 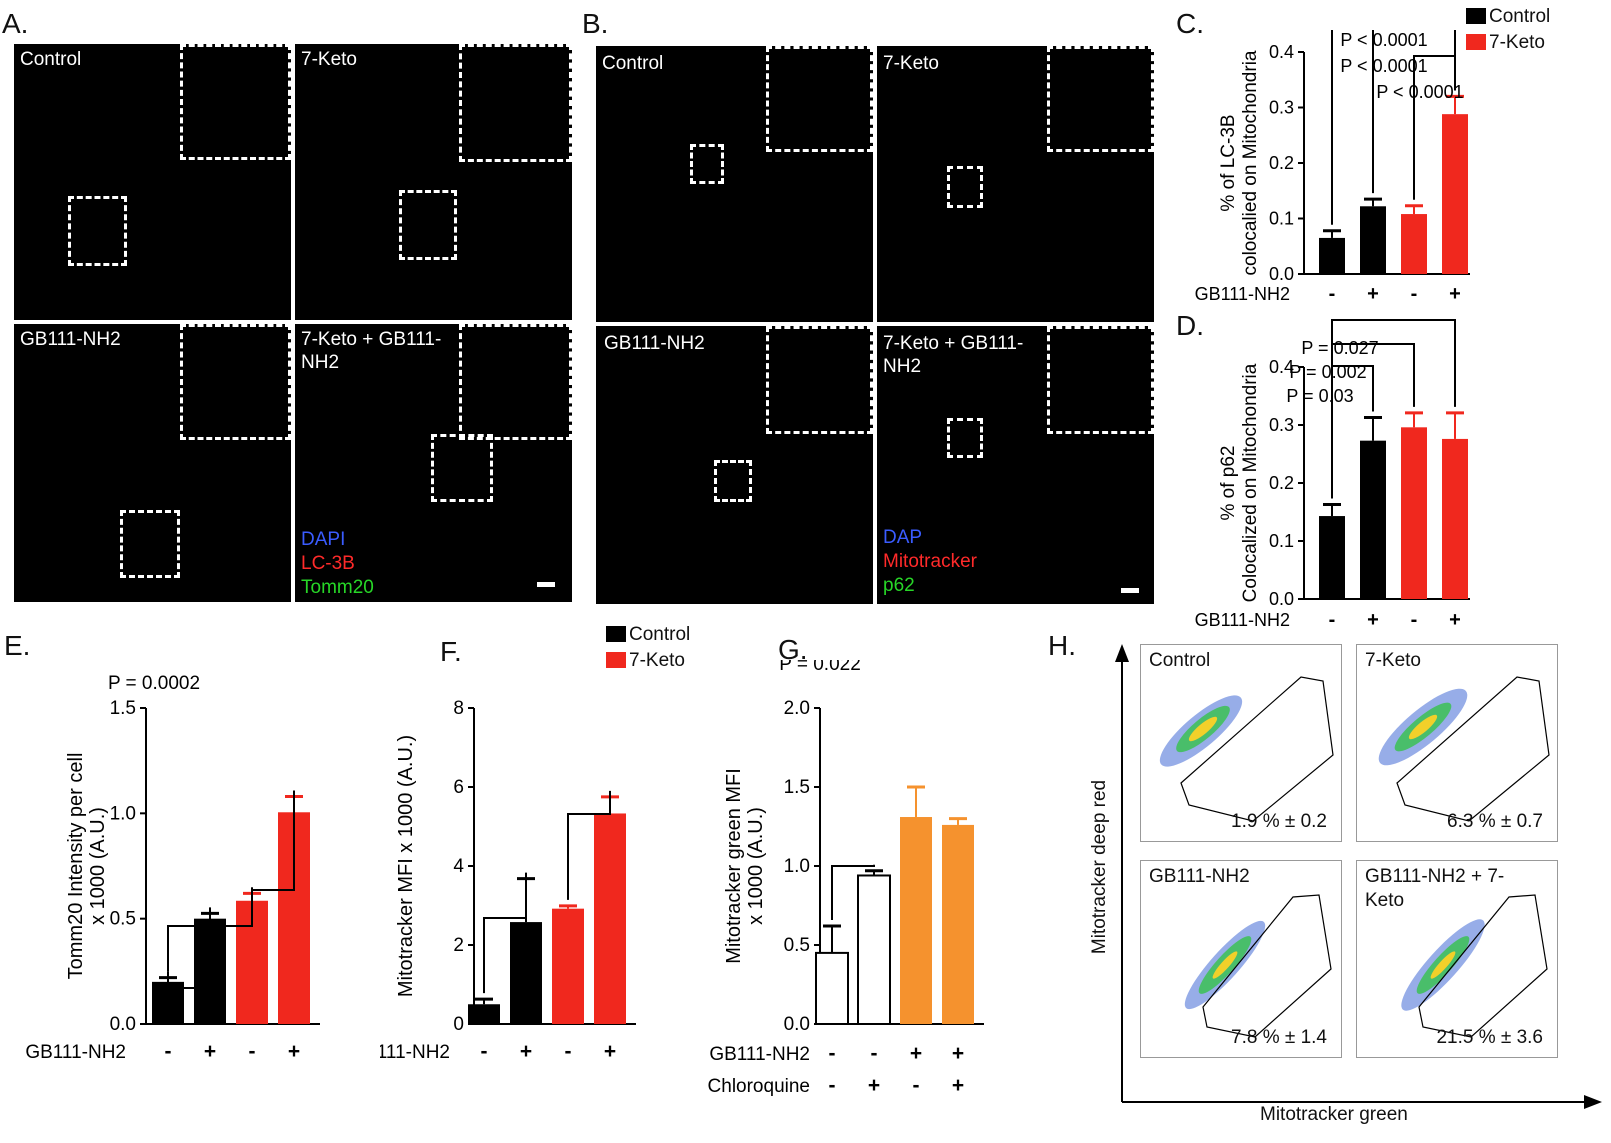 What do you see at coordinates (1228, 162) in the screenshot?
I see `y-axis-label: % of LC-3B` at bounding box center [1228, 162].